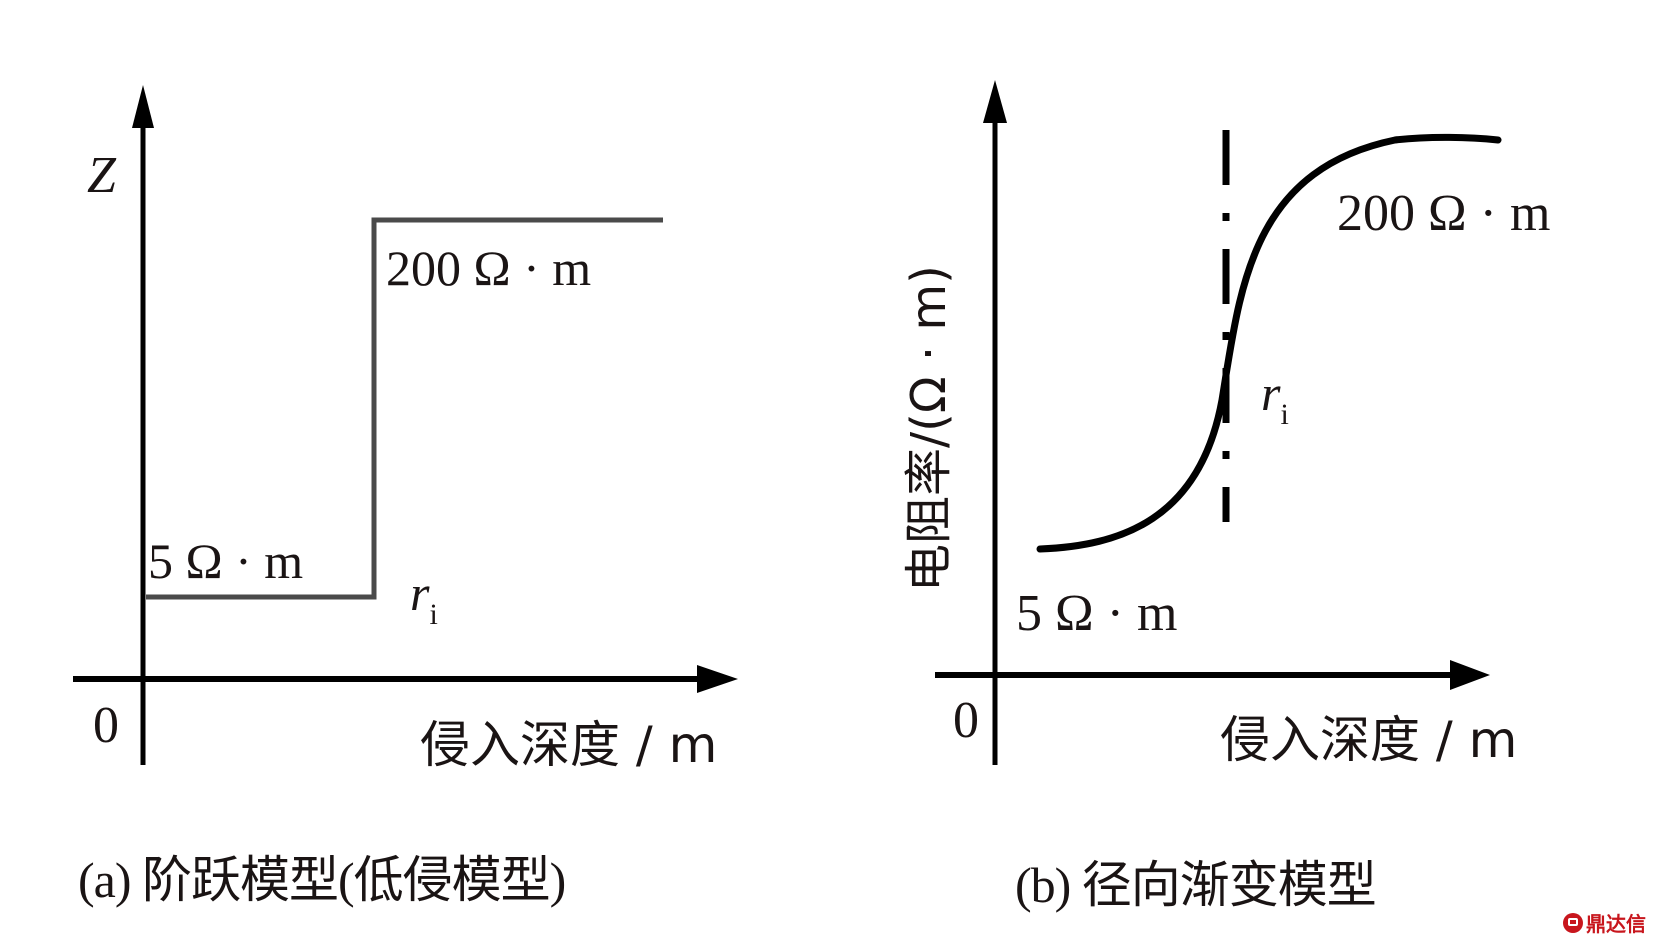  I want to click on gradient-profile-curve, so click(1269, 343).